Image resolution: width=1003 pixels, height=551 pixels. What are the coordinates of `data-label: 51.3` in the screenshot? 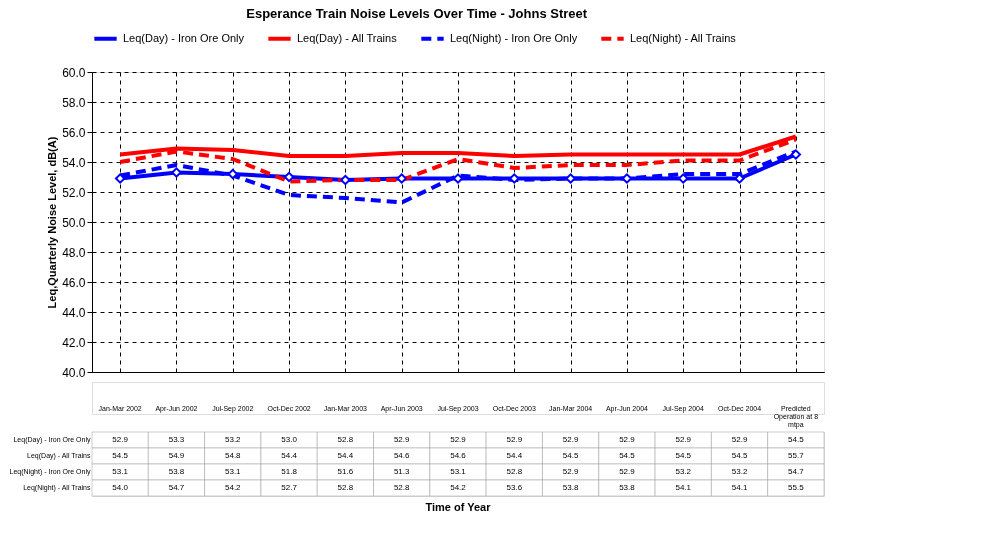 It's located at (402, 471).